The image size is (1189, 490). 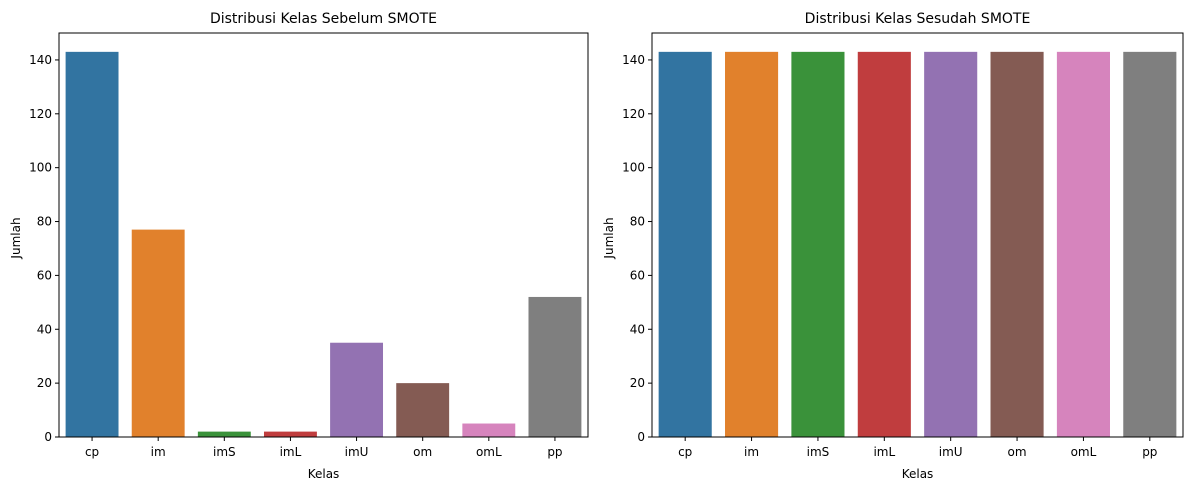 What do you see at coordinates (918, 19) in the screenshot?
I see `chart-title: Distribusi Kelas Sesudah SMOTE` at bounding box center [918, 19].